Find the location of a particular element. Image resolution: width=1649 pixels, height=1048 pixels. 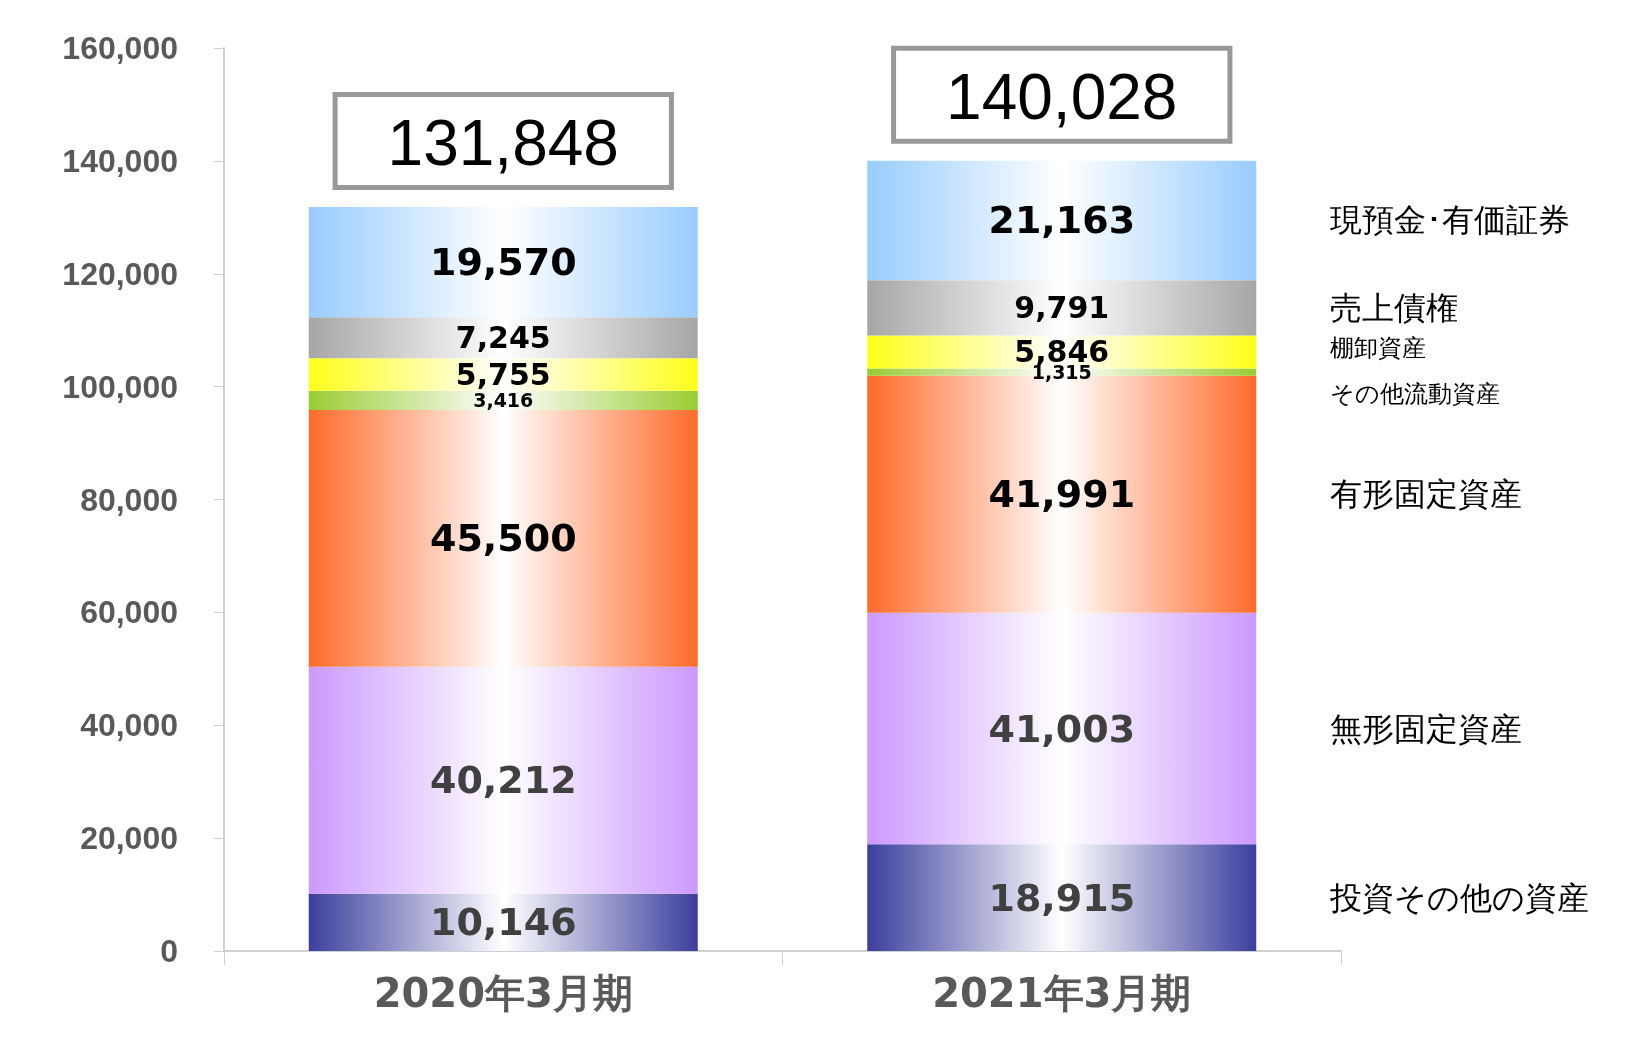

x-tick-label: 2020年3月期 is located at coordinates (503, 993).